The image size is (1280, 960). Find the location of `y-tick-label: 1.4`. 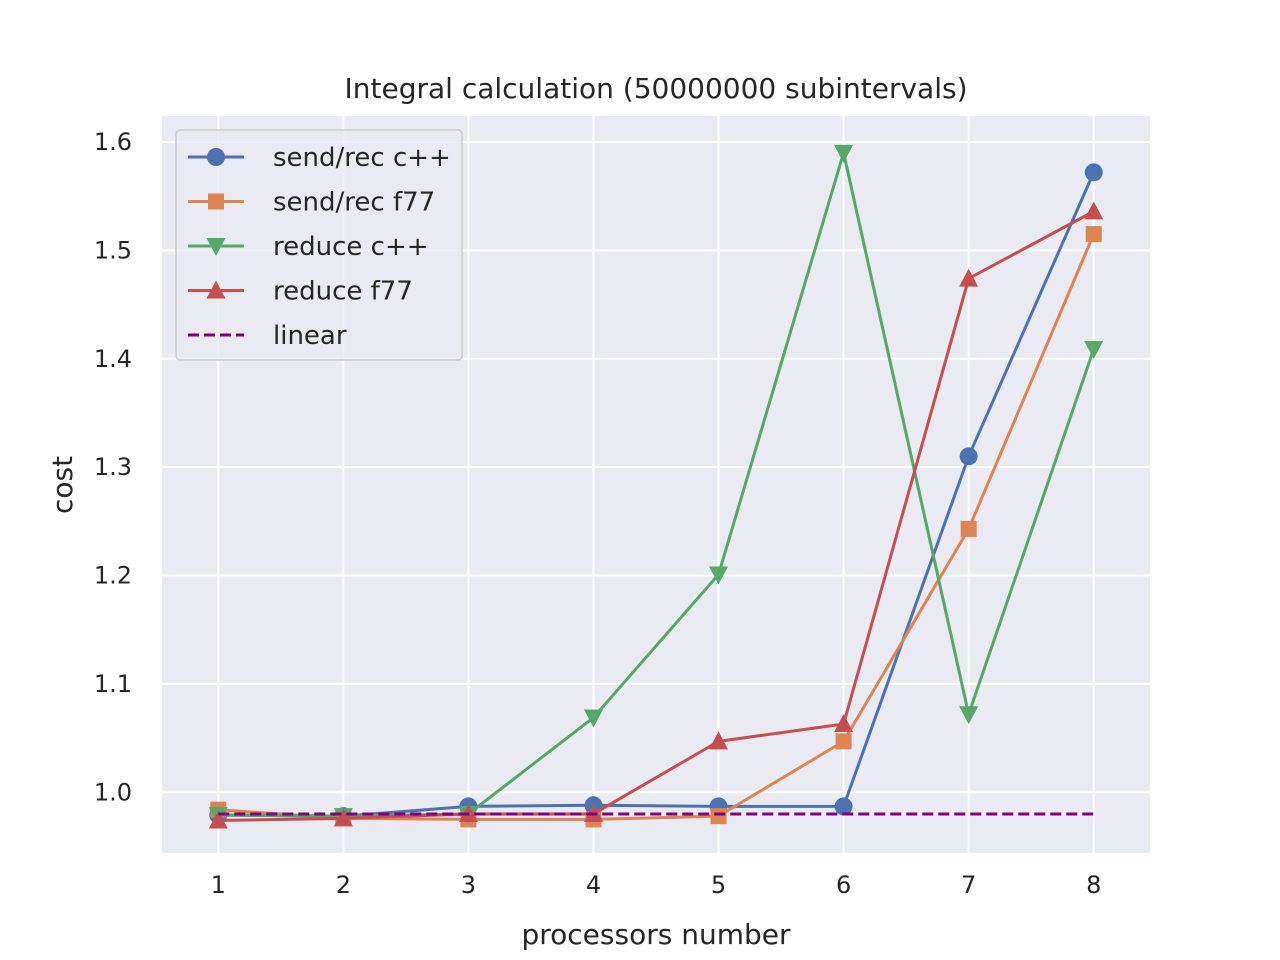

y-tick-label: 1.4 is located at coordinates (113, 359).